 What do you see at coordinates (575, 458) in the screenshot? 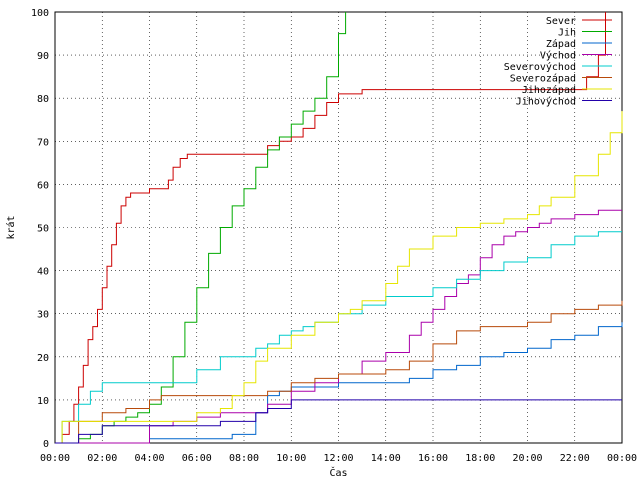
I see `x-tick-label: 22:00` at bounding box center [575, 458].